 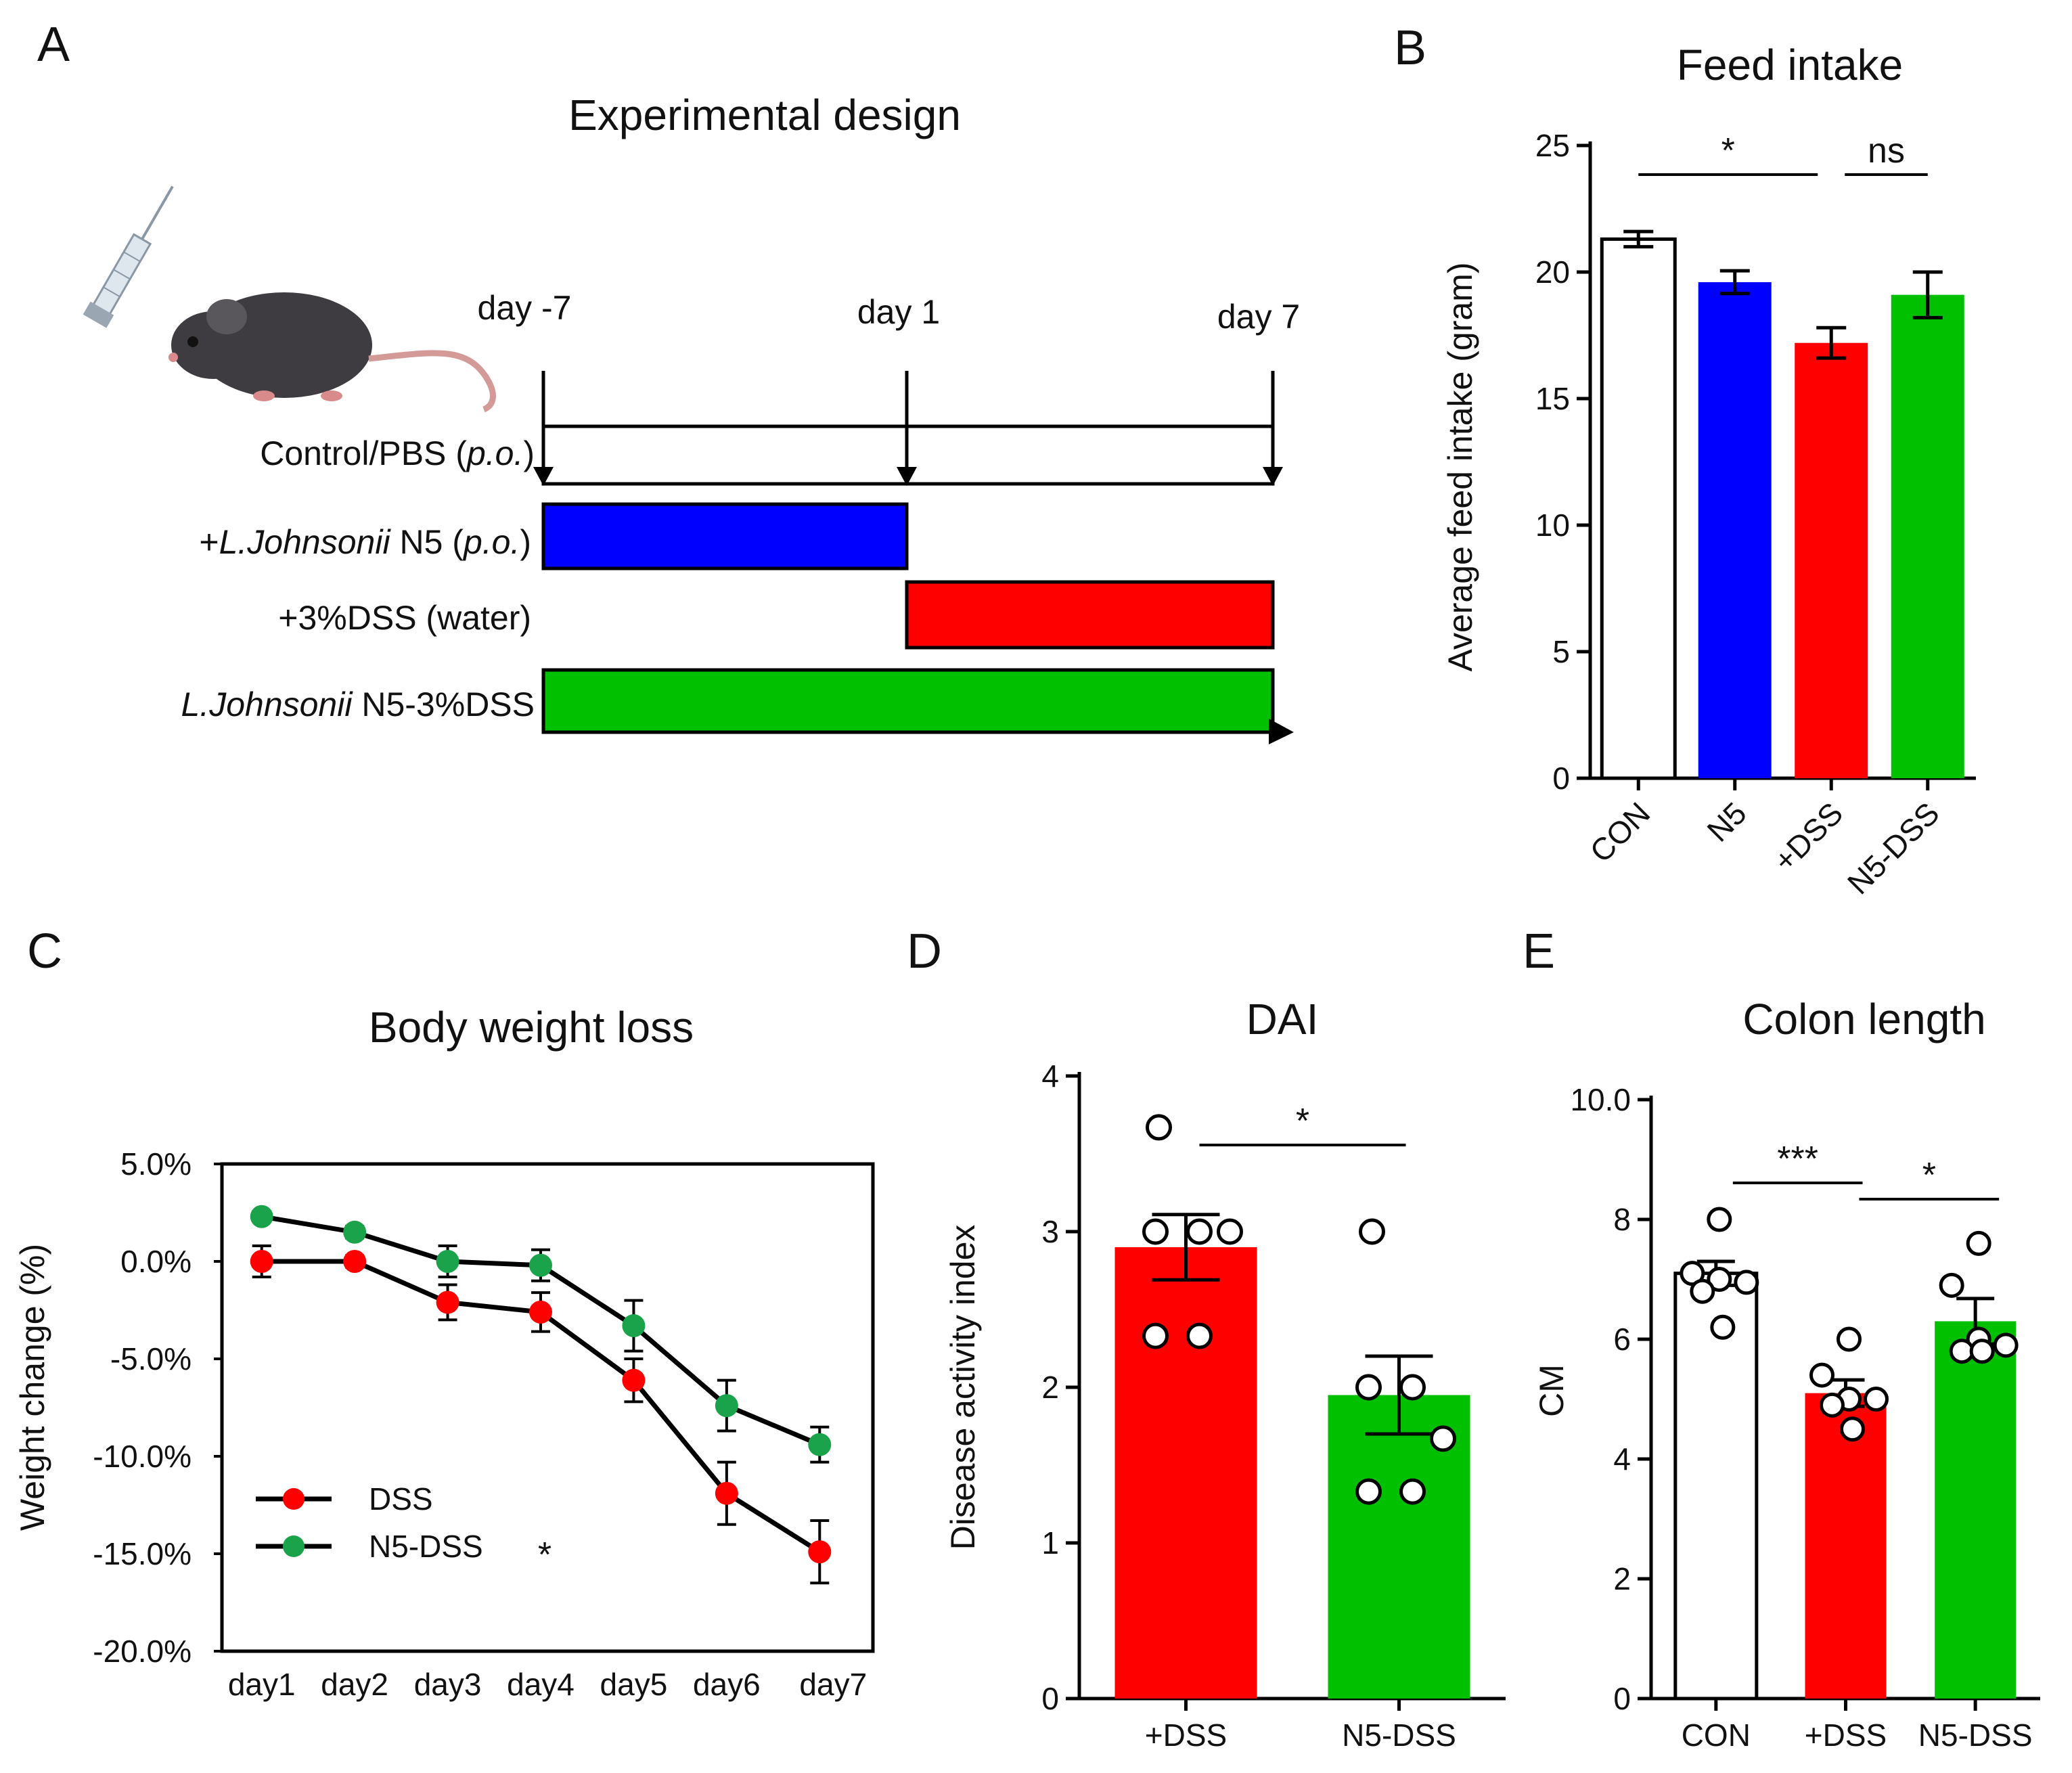 I want to click on legend-label: DSS, so click(x=401, y=1499).